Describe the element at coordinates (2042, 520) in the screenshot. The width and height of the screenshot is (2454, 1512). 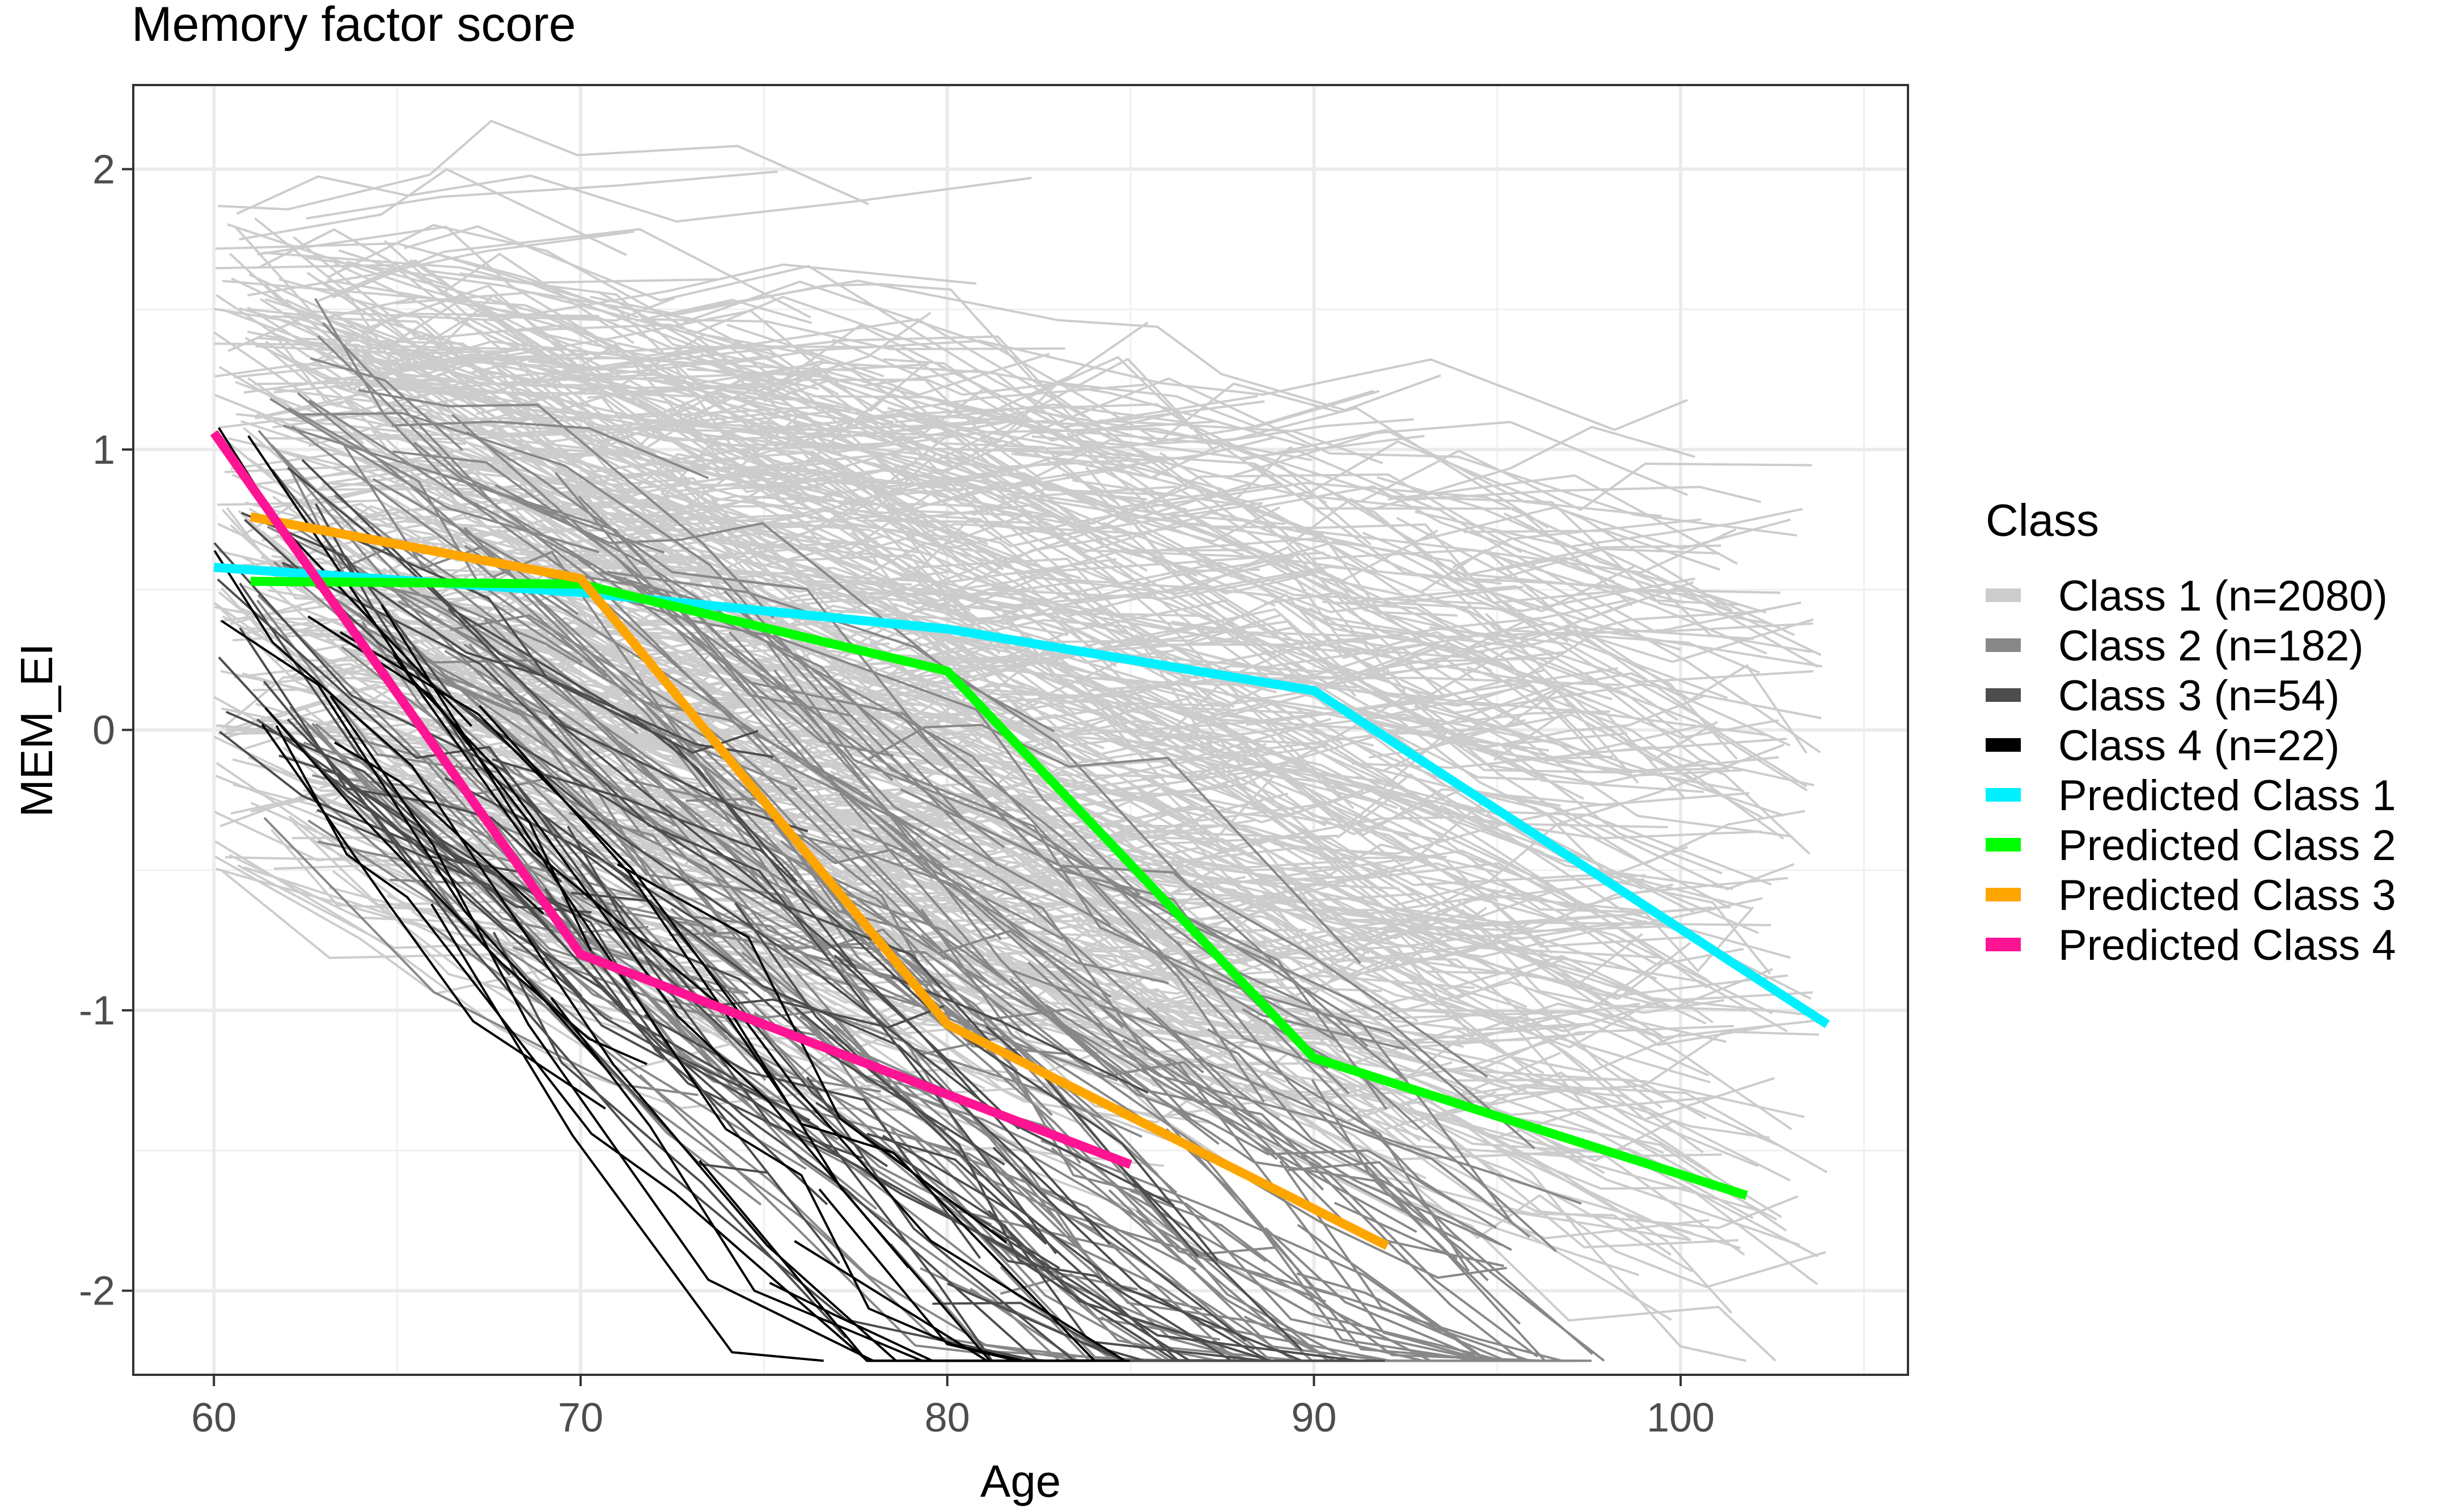
I see `legend-title: Class` at that location.